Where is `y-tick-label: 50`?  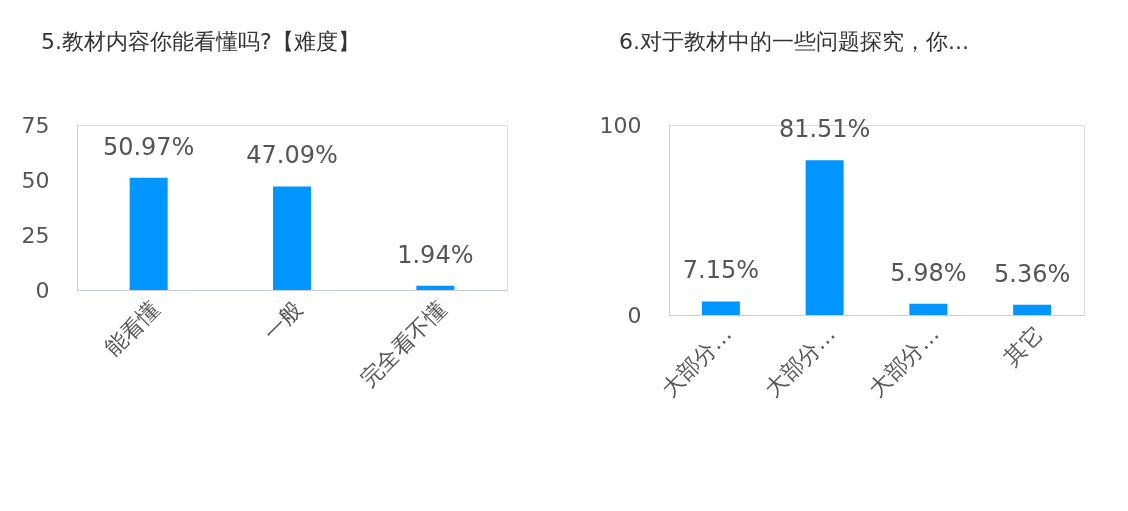 y-tick-label: 50 is located at coordinates (35, 180).